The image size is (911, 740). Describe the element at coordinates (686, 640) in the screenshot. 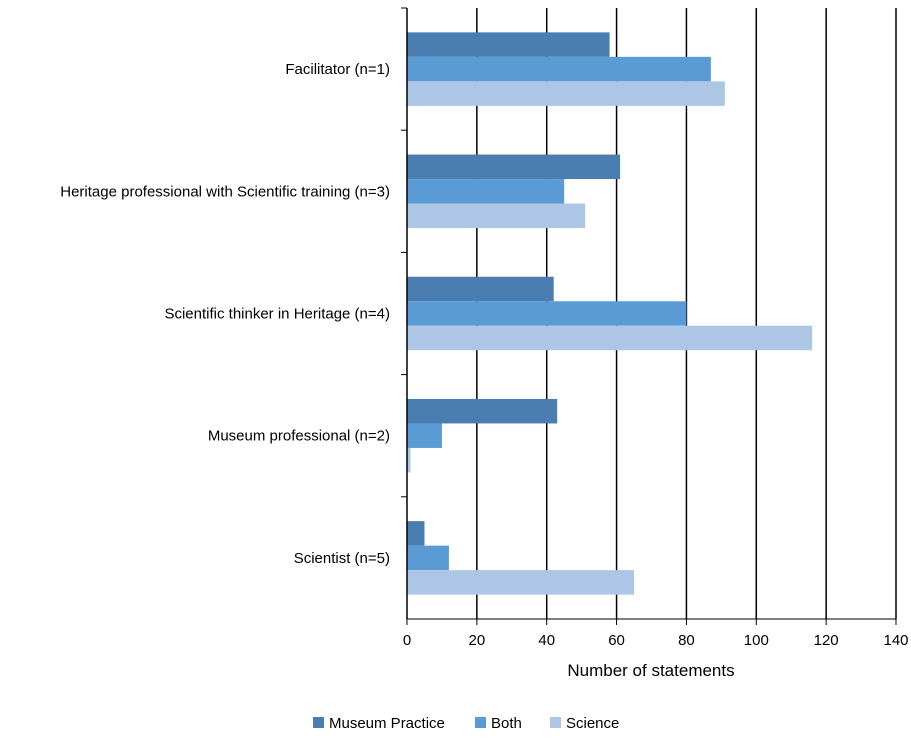

I see `x-tick-label-80: 80` at that location.